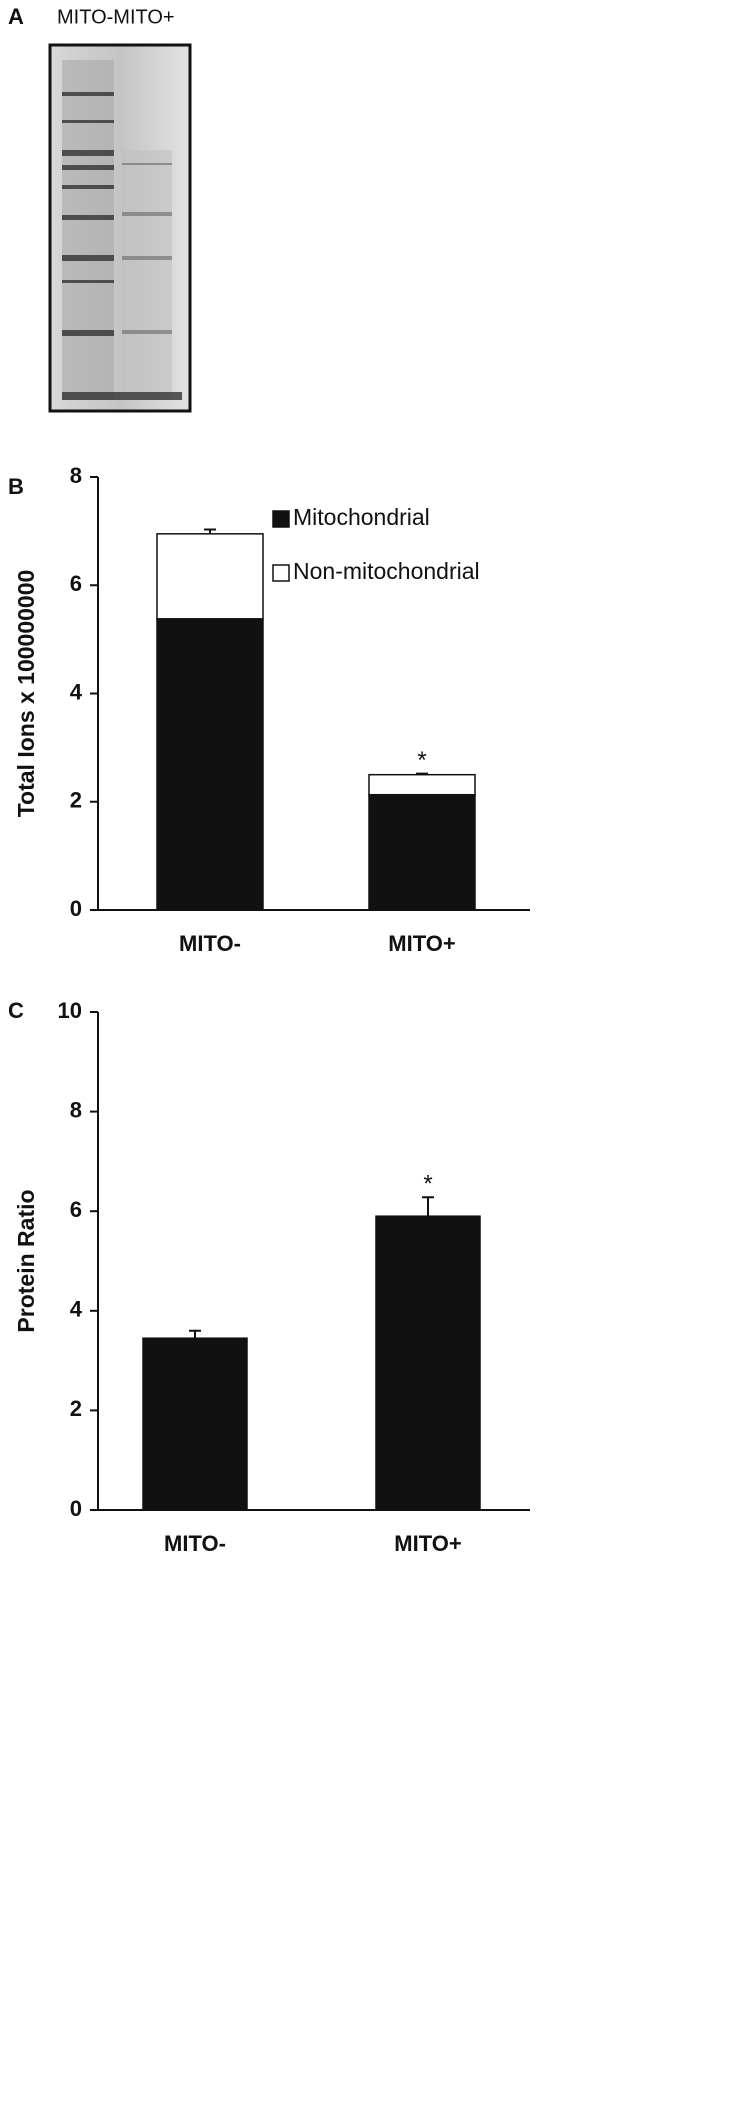 The image size is (750, 2107). What do you see at coordinates (16, 16) in the screenshot?
I see `panel-label: A` at bounding box center [16, 16].